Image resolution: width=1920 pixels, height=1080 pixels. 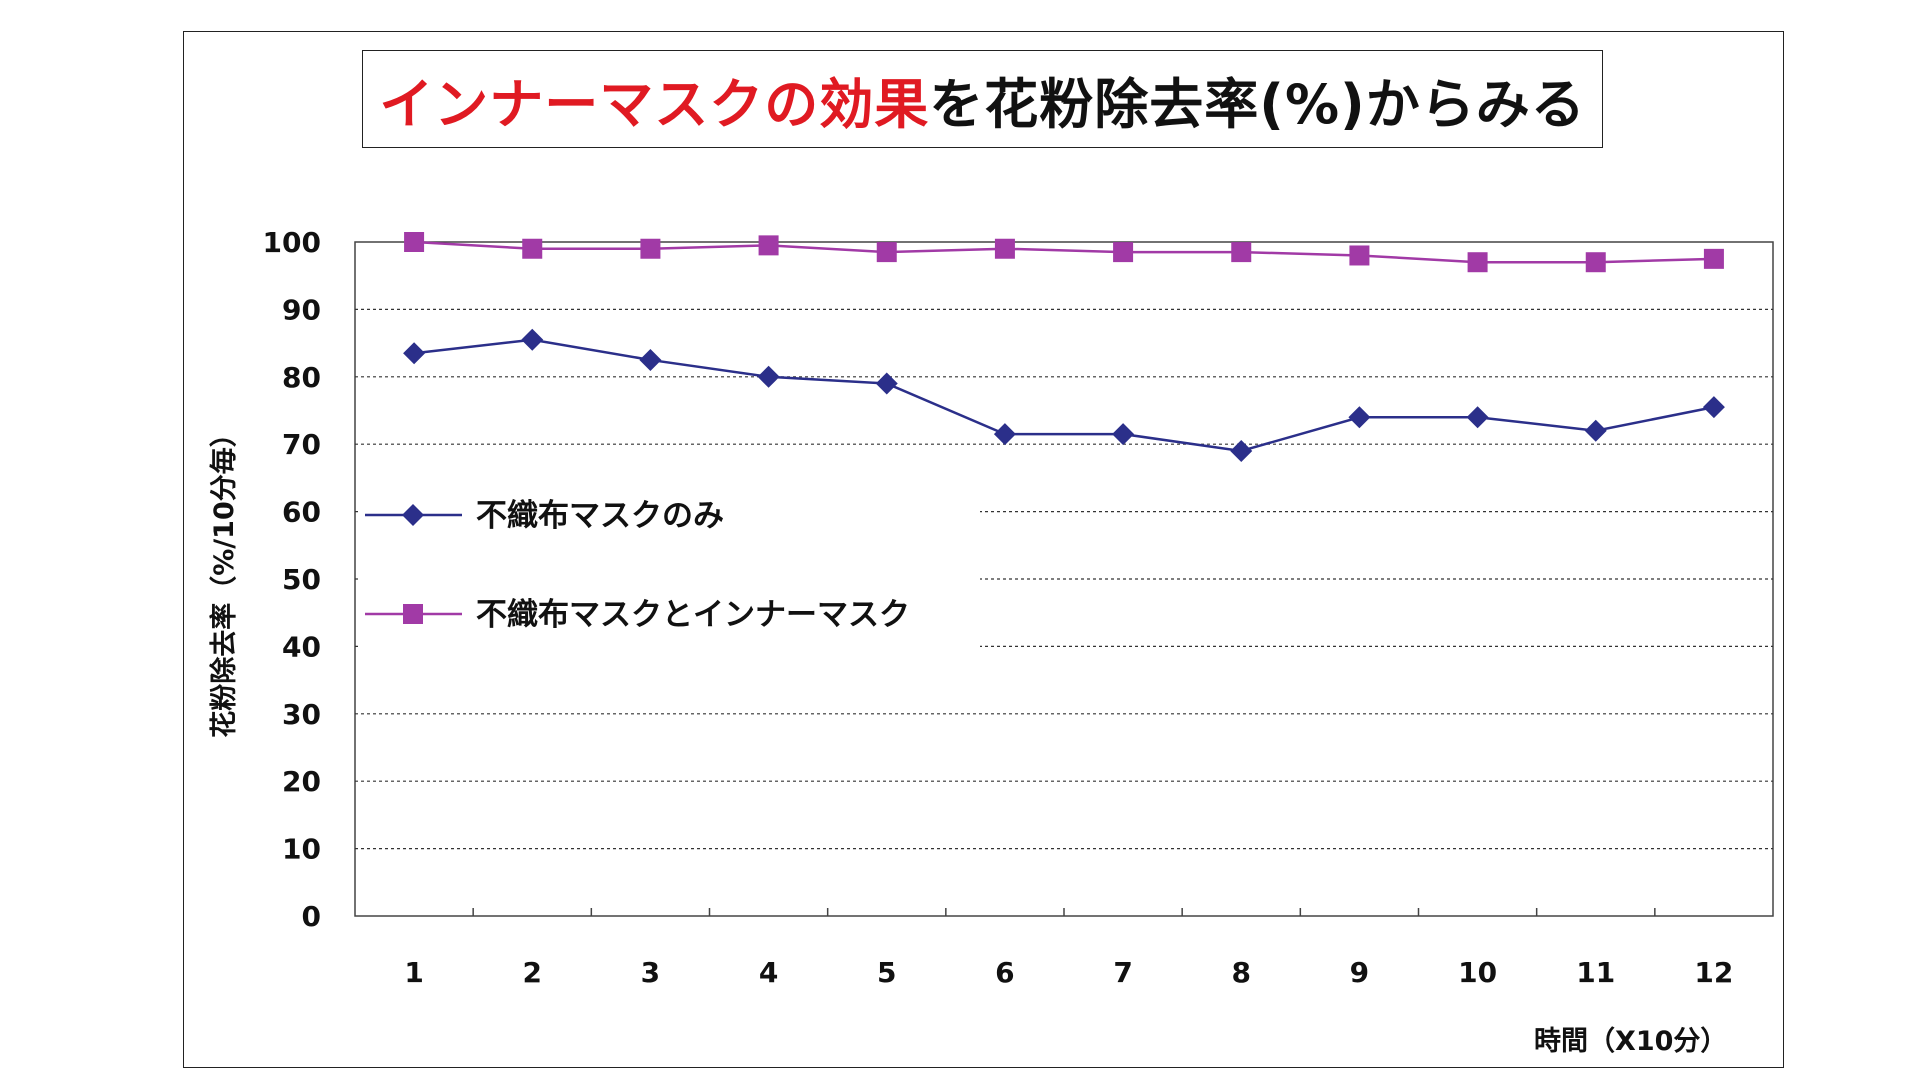 I want to click on x-tick-label: 8, so click(x=1241, y=972).